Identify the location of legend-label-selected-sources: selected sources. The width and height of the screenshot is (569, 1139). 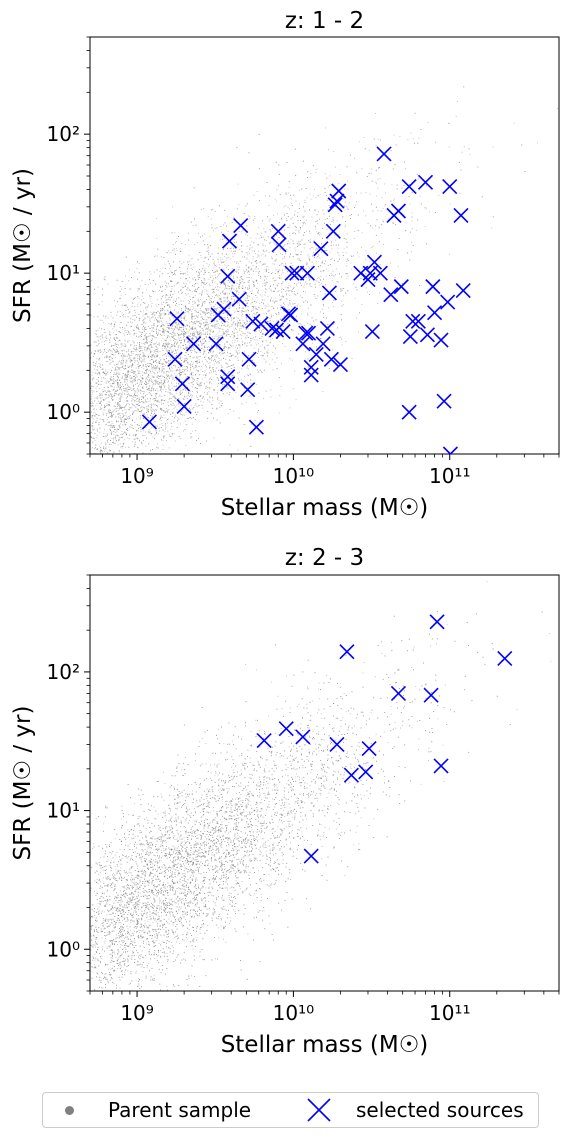
(440, 1110).